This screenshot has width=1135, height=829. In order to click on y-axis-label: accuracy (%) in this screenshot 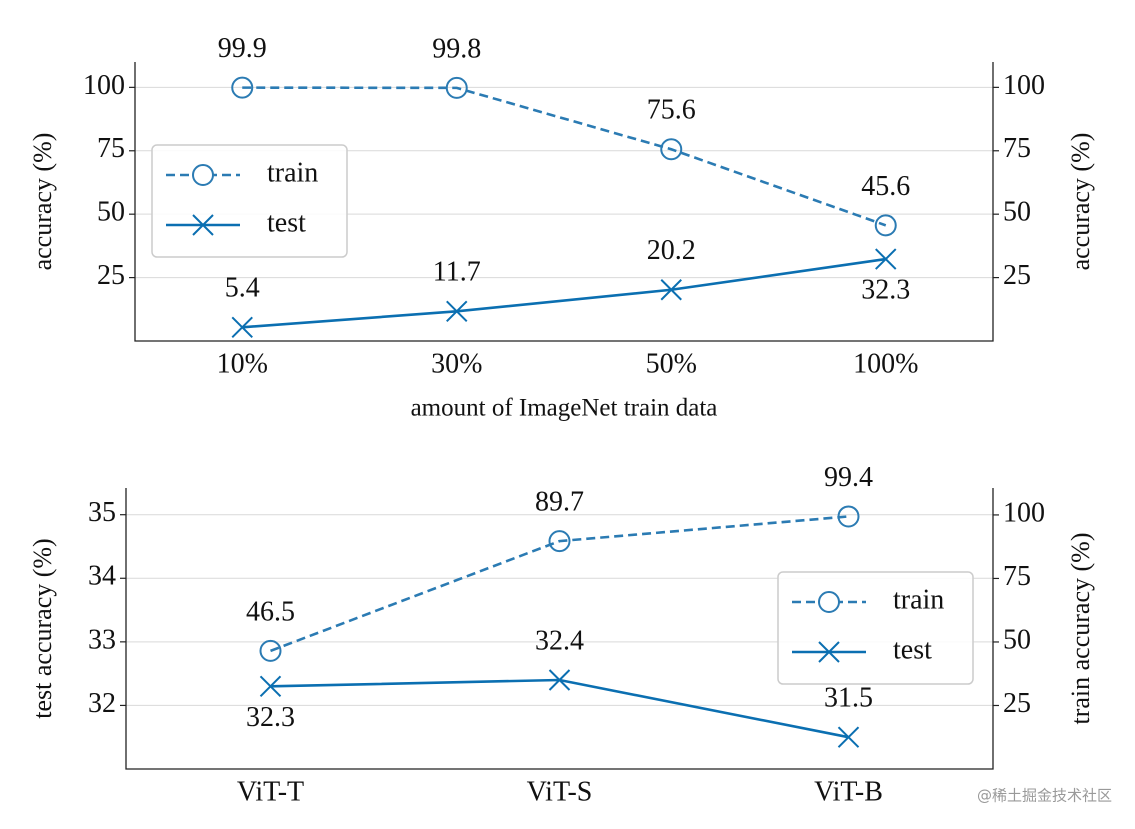, I will do `click(42, 202)`.